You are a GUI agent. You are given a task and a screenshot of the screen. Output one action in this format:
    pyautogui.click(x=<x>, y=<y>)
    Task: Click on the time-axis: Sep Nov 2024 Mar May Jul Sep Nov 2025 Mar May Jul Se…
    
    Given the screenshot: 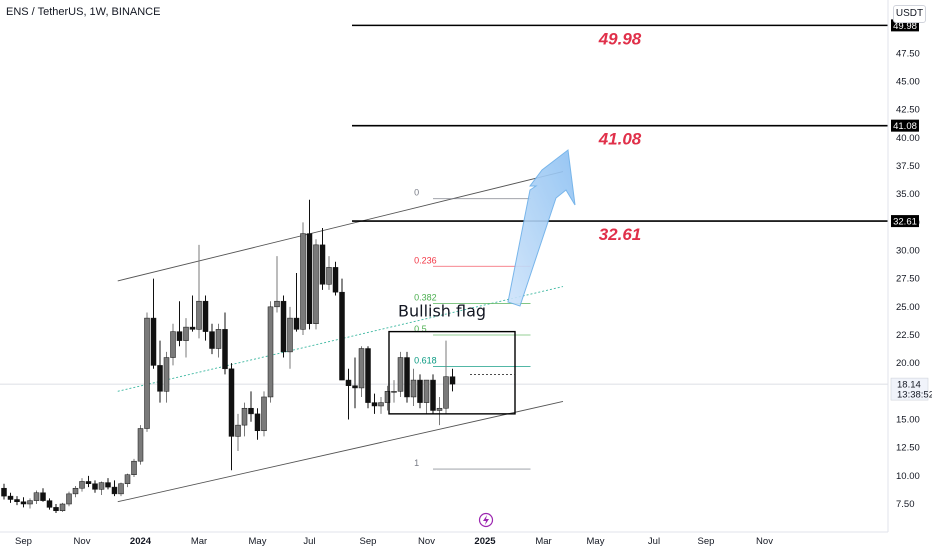 What is the action you would take?
    pyautogui.click(x=444, y=539)
    